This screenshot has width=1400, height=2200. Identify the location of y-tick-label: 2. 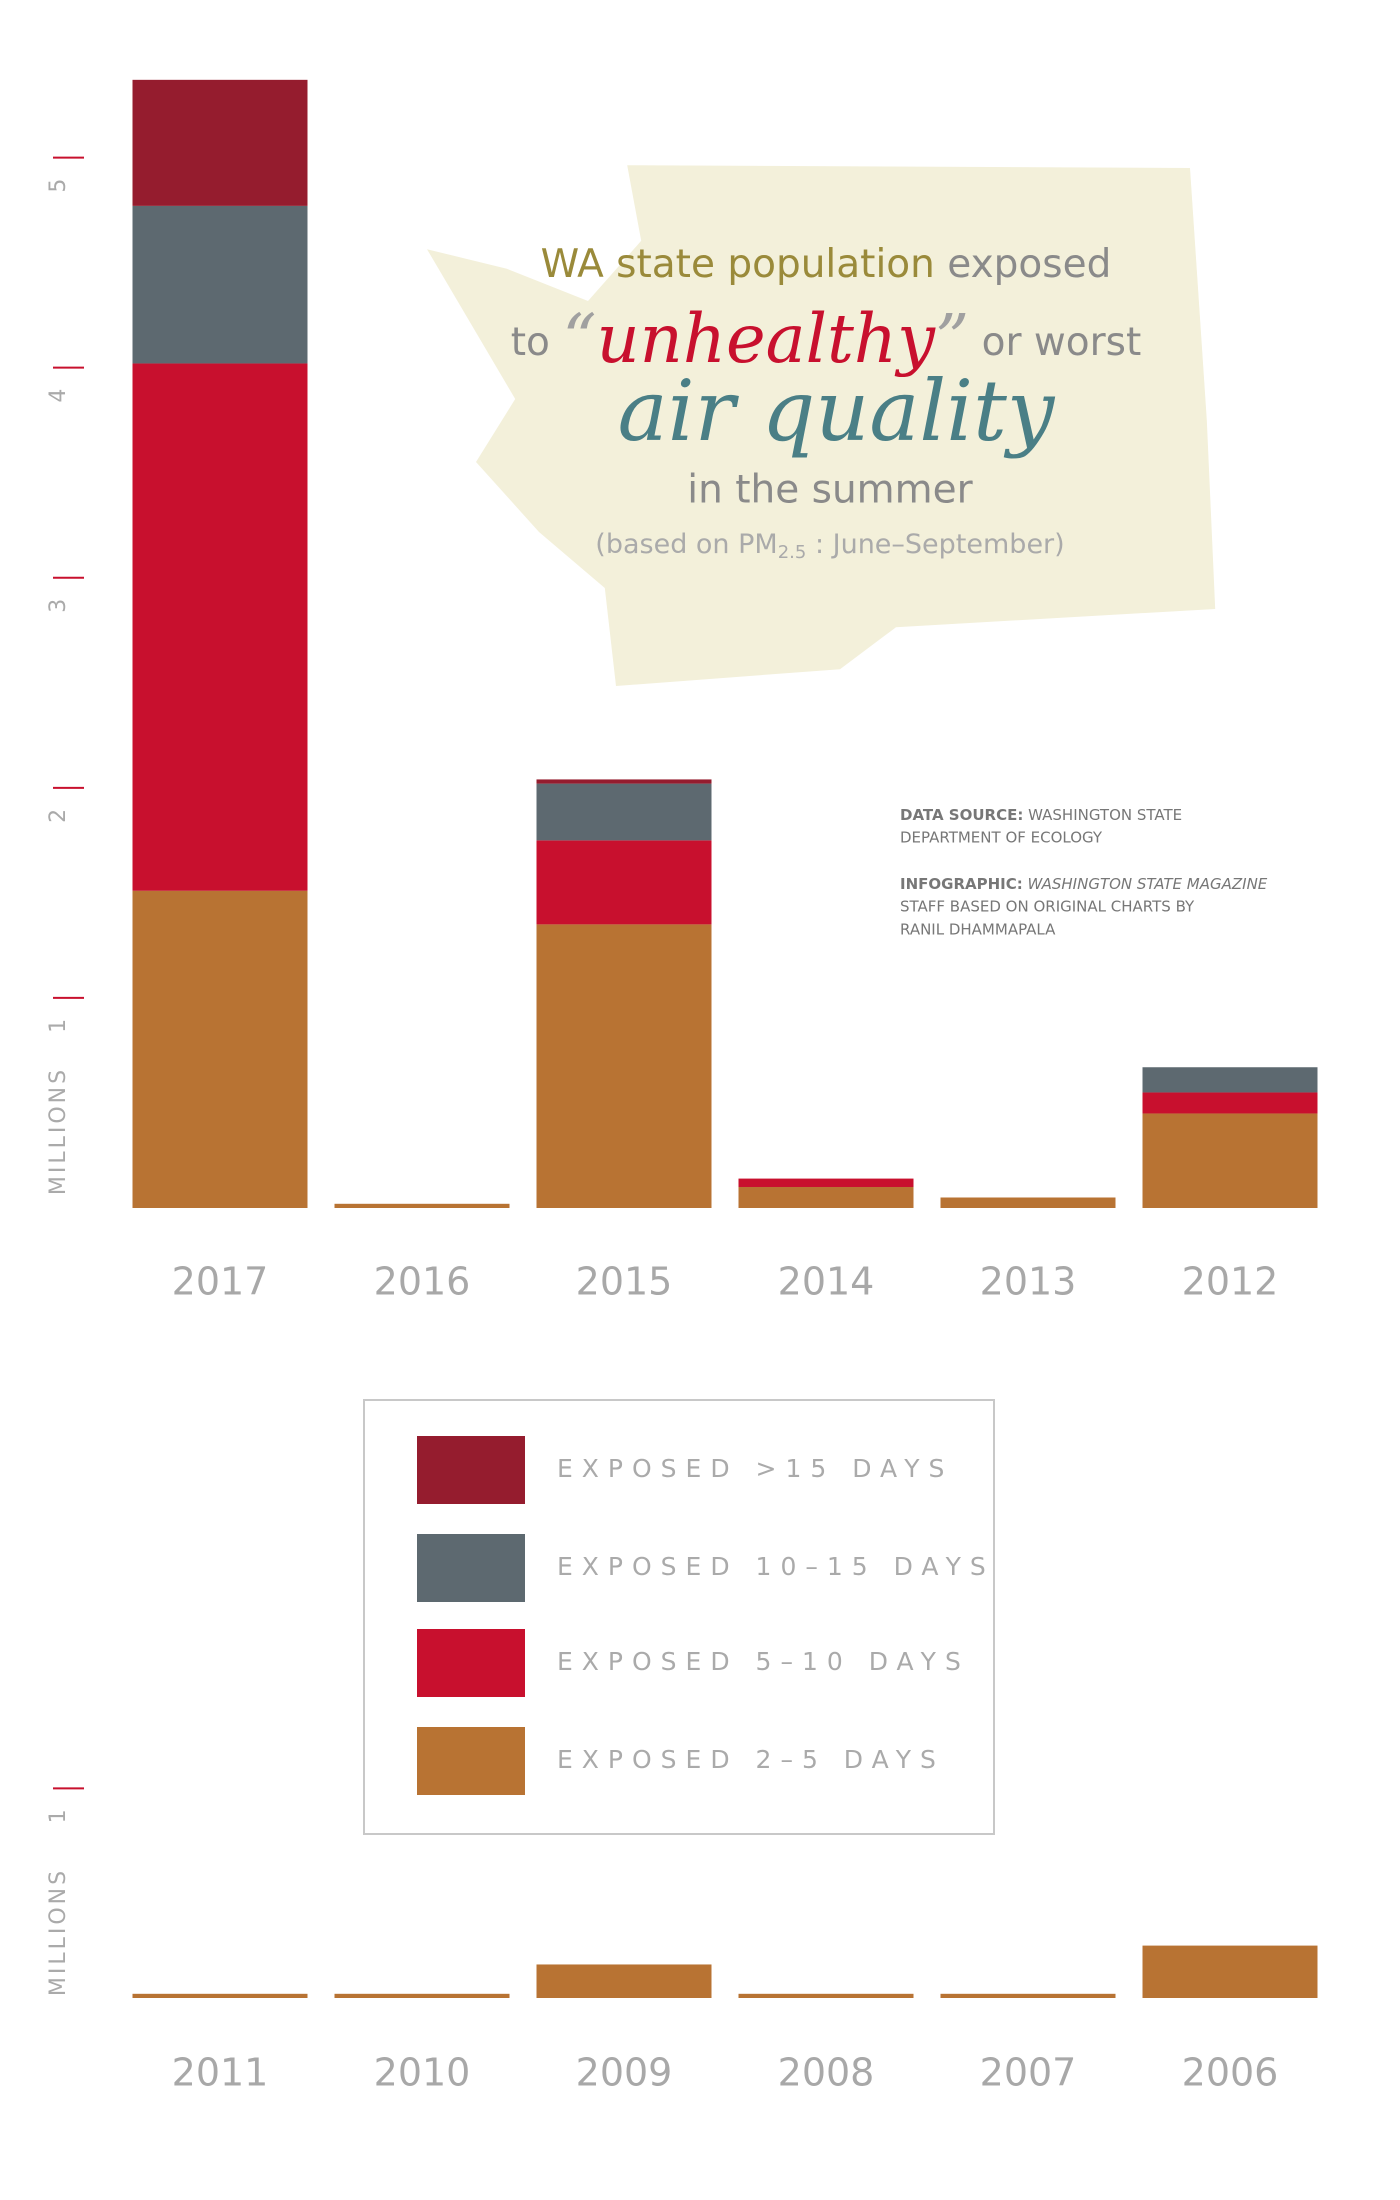
(58, 816).